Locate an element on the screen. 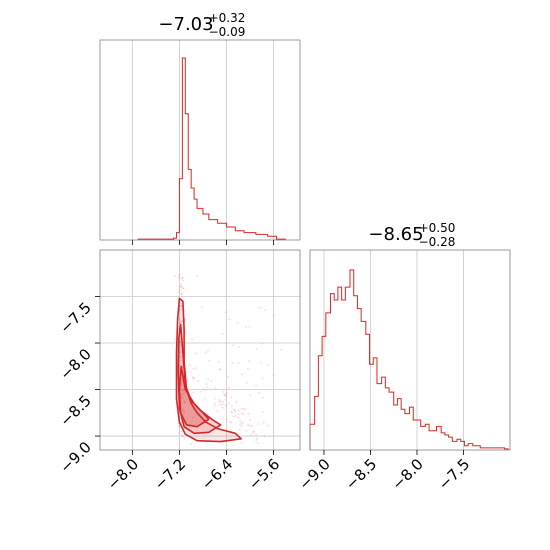 The width and height of the screenshot is (550, 550). hist2-x-tick-label: −7.5 is located at coordinates (454, 474).